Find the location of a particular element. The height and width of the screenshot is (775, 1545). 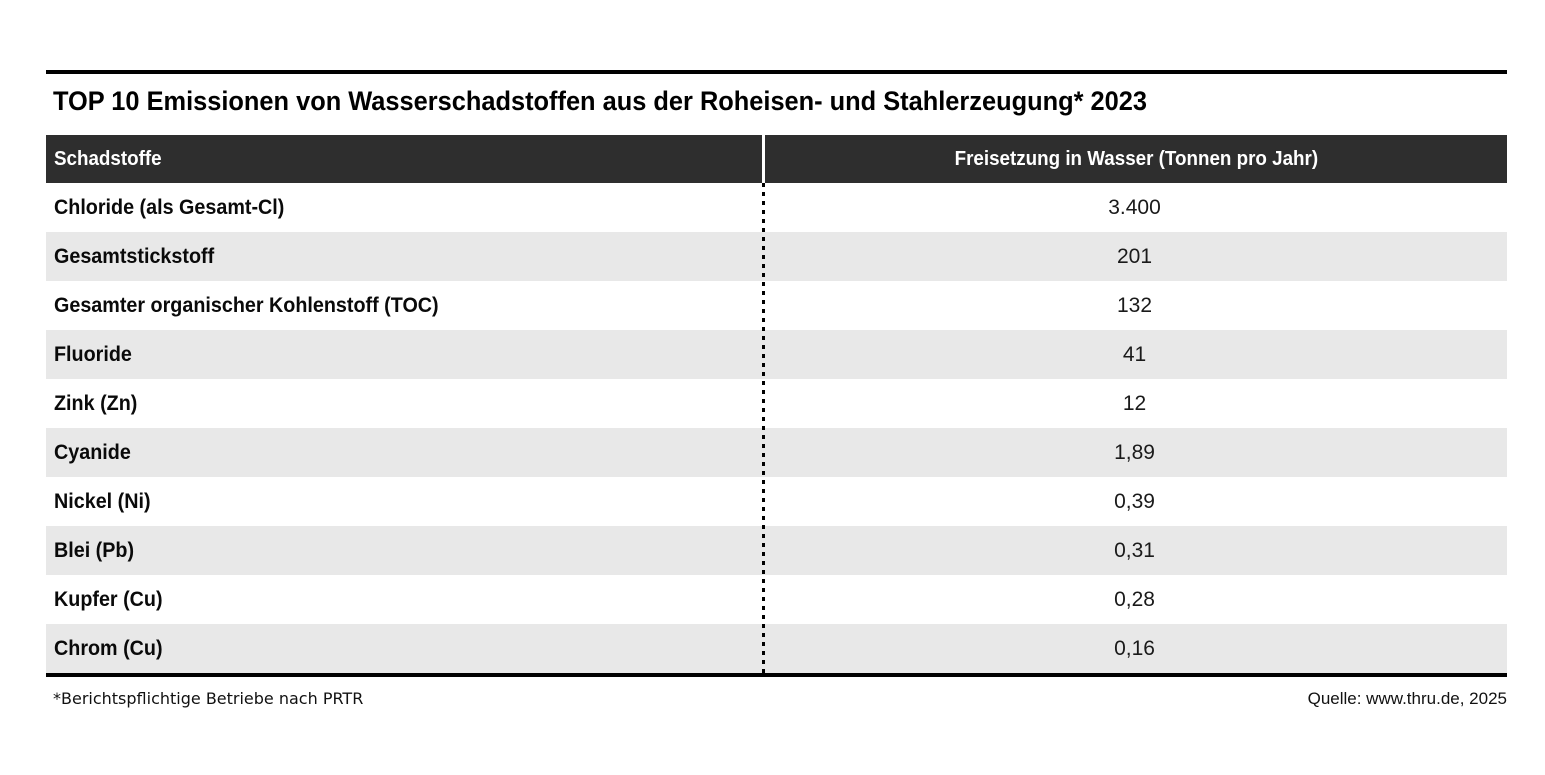

dotted-column-divider is located at coordinates (763, 428).